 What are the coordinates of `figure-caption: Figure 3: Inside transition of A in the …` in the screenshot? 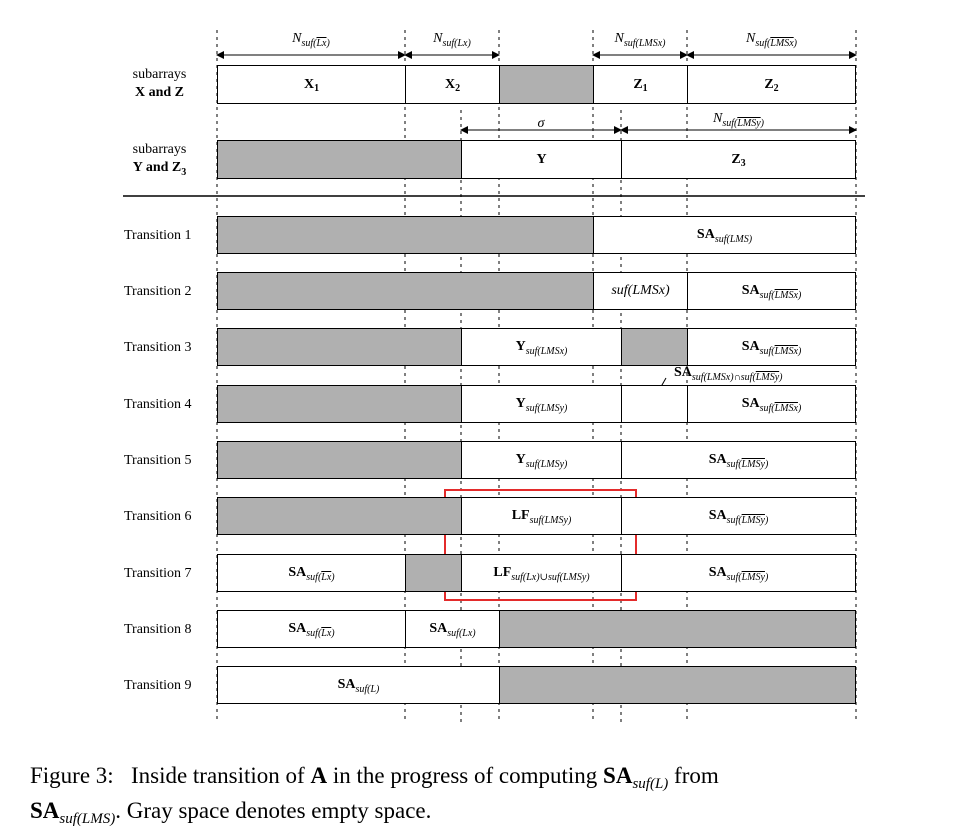 It's located at (374, 795).